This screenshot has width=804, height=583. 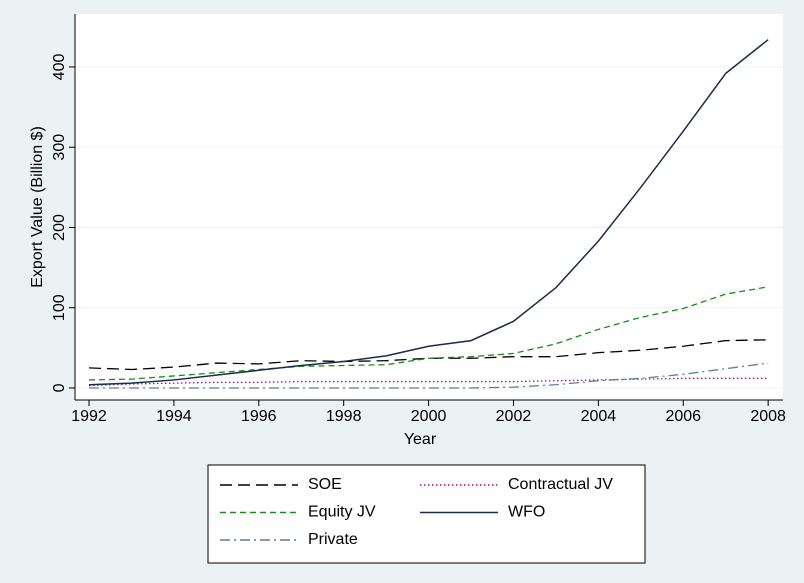 I want to click on x-tick-label: 1994, so click(x=174, y=416).